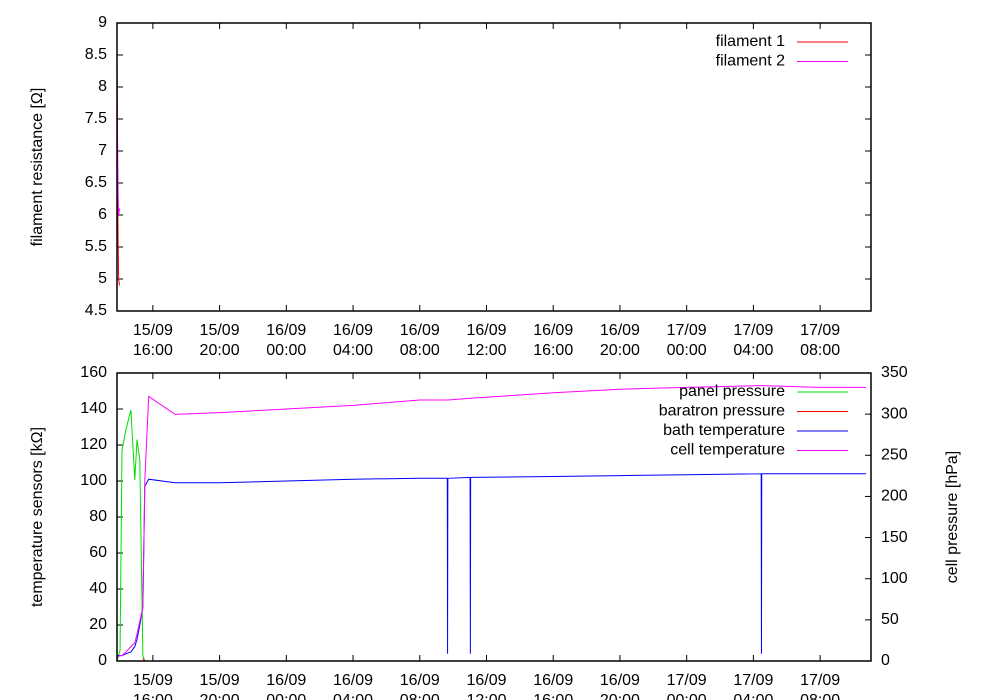  Describe the element at coordinates (93, 444) in the screenshot. I see `y-tick-label: 120` at that location.